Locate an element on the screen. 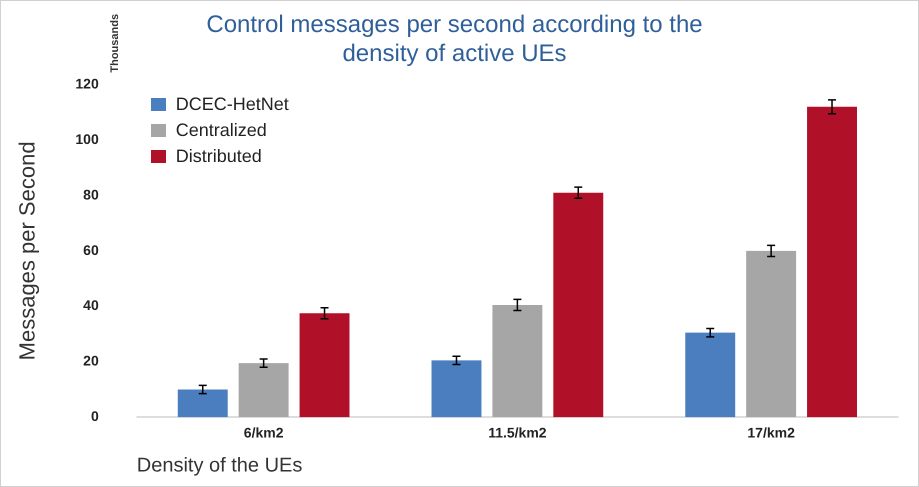 The image size is (919, 487). x-axis-title: Density of the UEs is located at coordinates (219, 465).